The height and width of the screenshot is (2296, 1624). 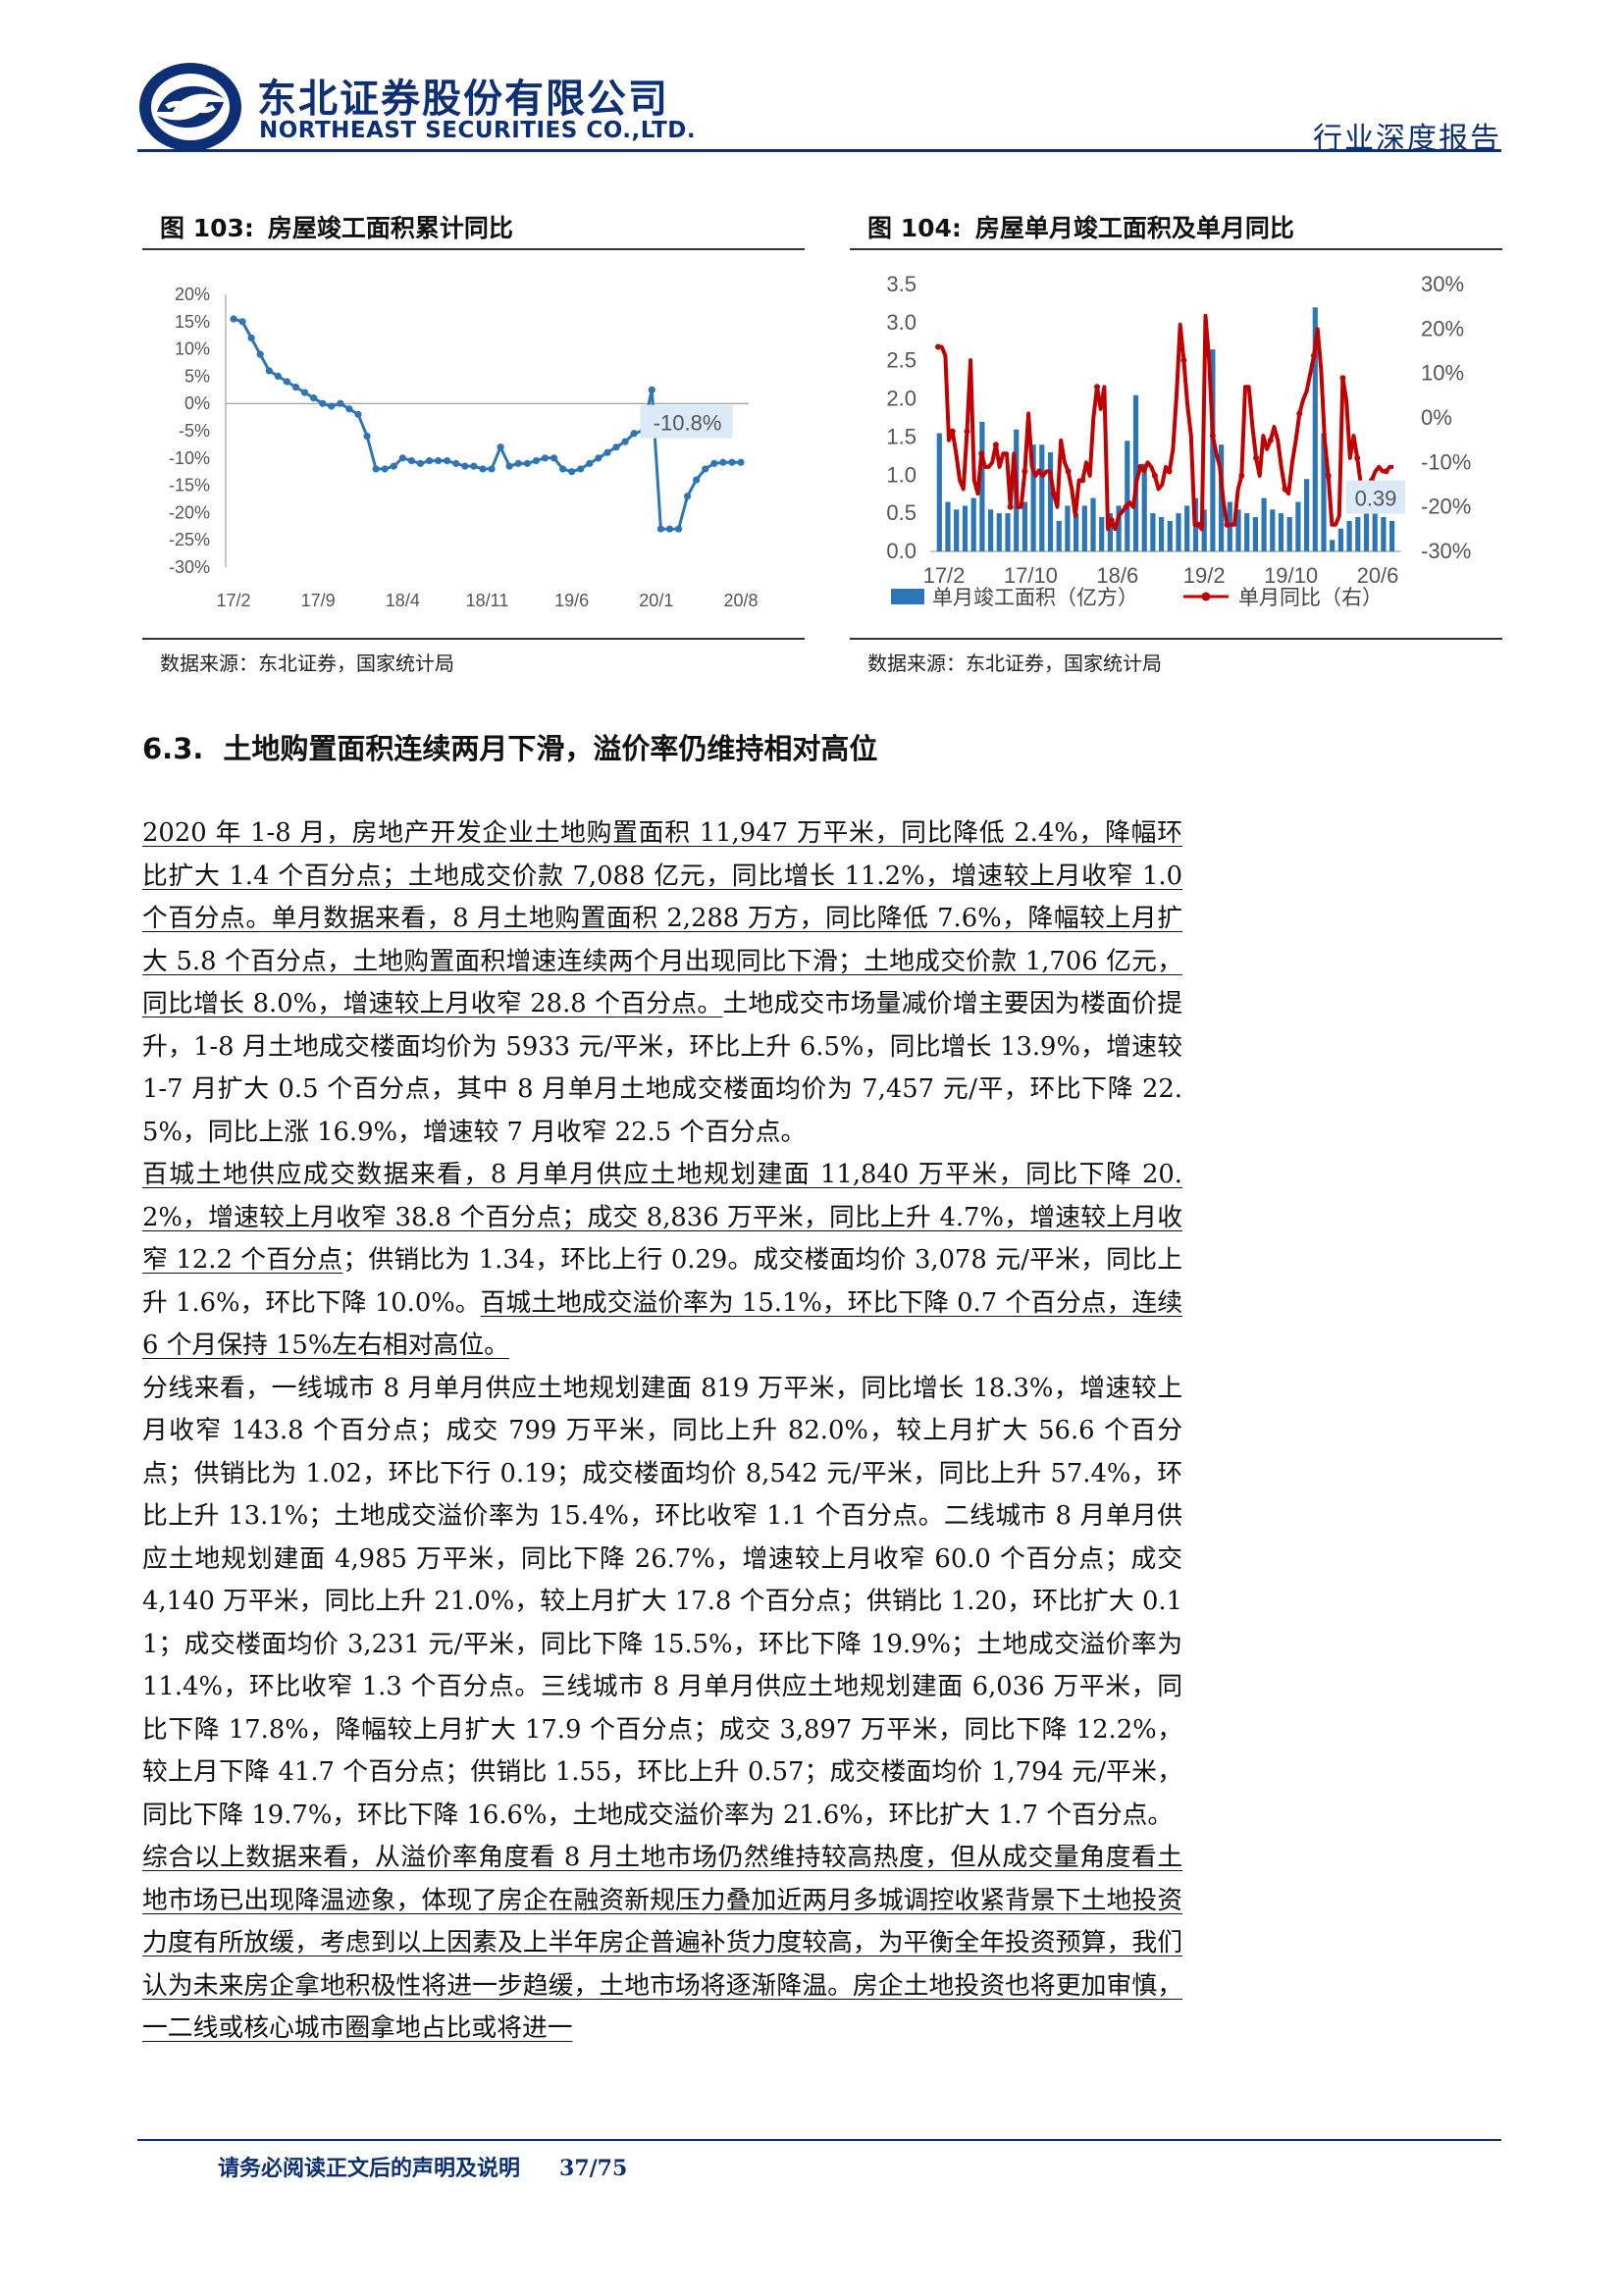 What do you see at coordinates (1080, 226) in the screenshot?
I see `figure-title: 图 104: 房屋单月竣工面积及单月同比` at bounding box center [1080, 226].